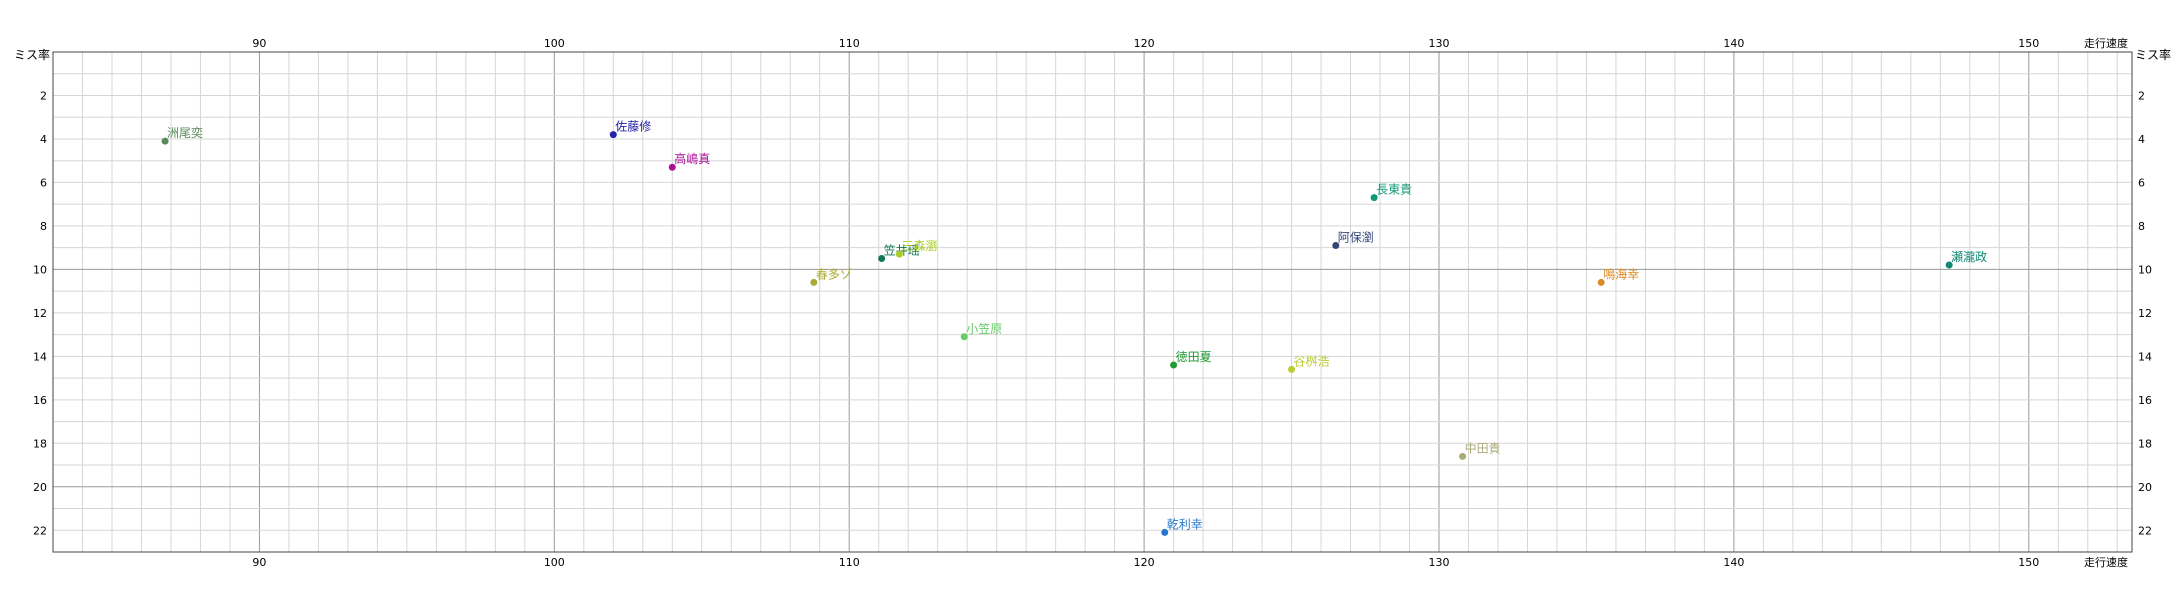  I want to click on data-point: 阿保瀏, so click(1353, 239).